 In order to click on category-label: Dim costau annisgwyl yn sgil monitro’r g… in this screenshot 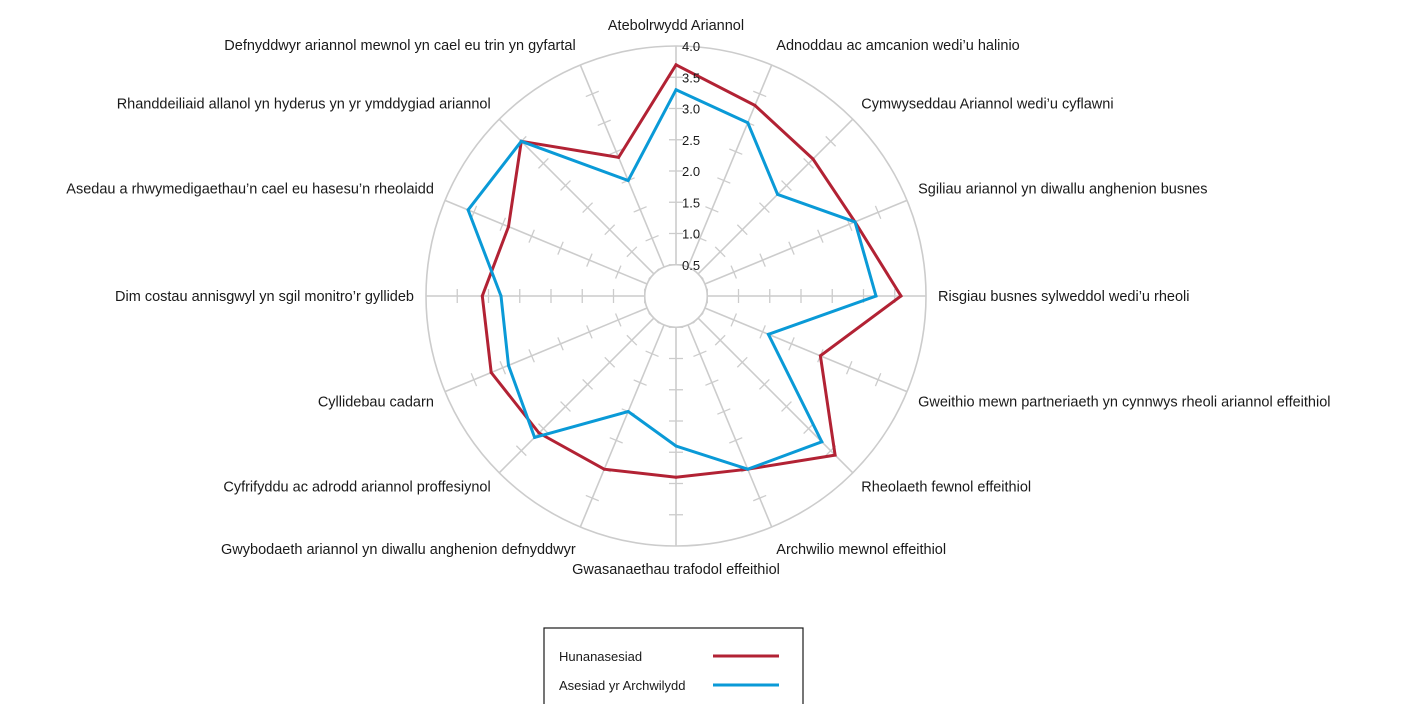, I will do `click(264, 297)`.